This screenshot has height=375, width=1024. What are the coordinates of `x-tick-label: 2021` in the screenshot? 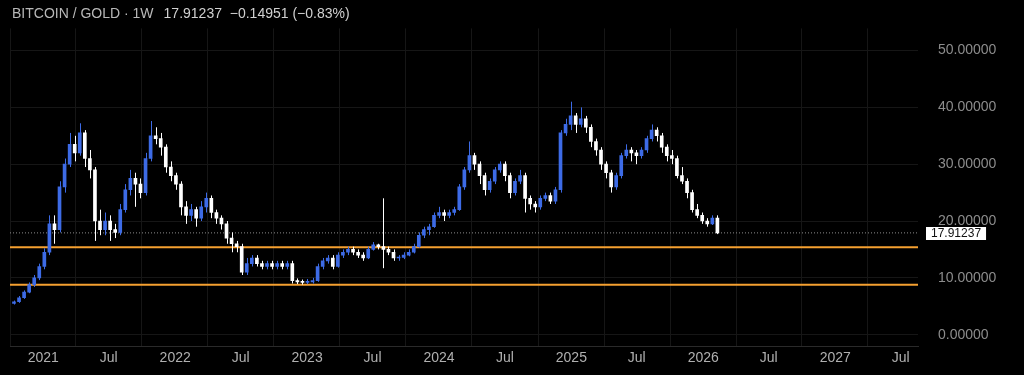 It's located at (43, 356).